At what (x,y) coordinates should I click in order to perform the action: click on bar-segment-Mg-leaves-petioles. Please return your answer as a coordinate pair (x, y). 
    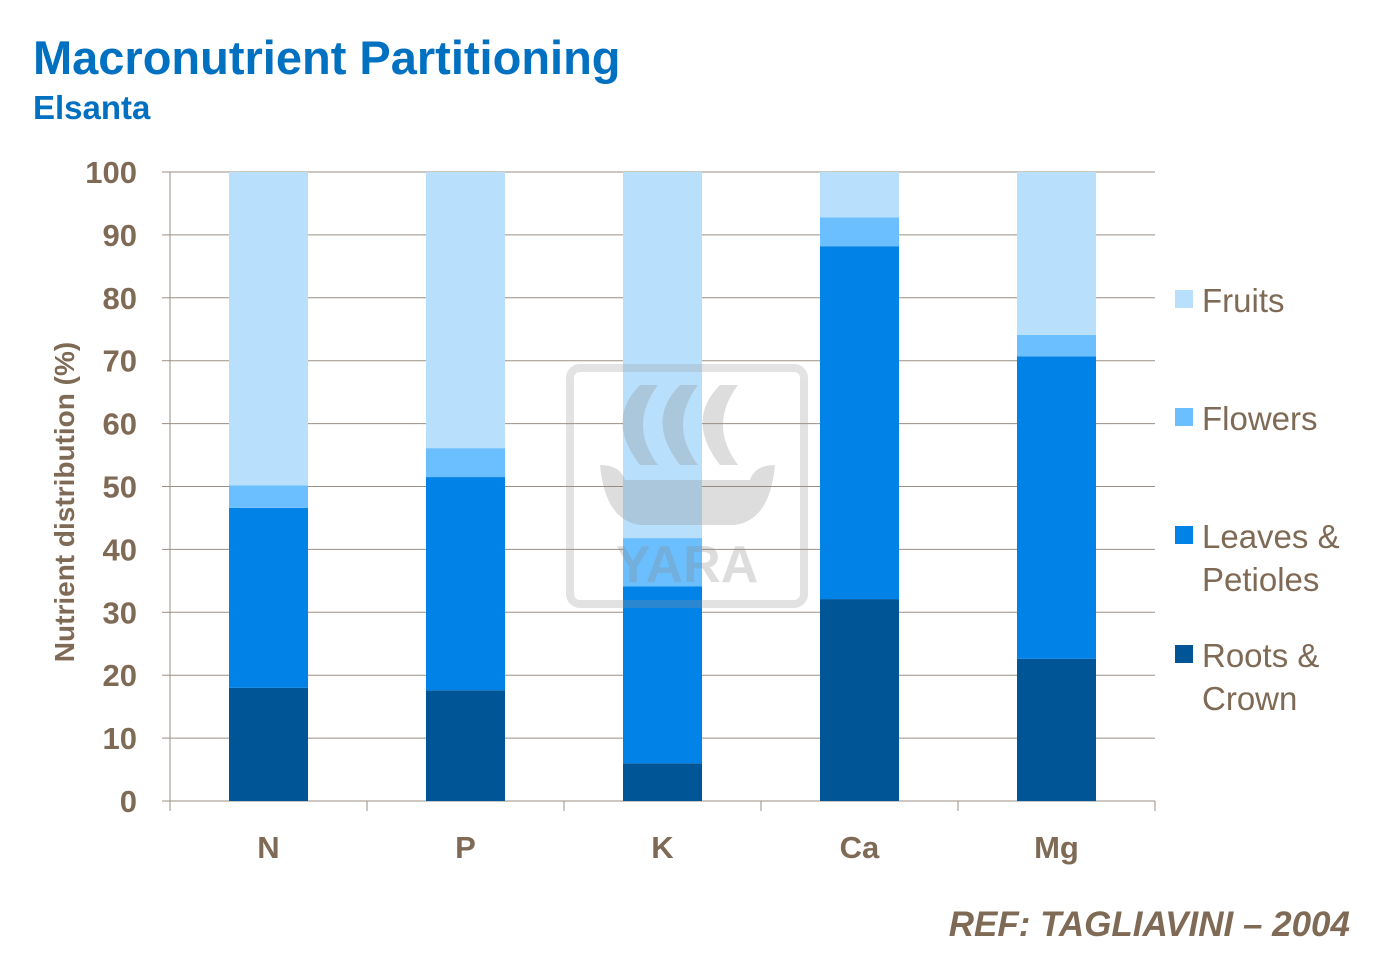
    Looking at the image, I should click on (1056, 507).